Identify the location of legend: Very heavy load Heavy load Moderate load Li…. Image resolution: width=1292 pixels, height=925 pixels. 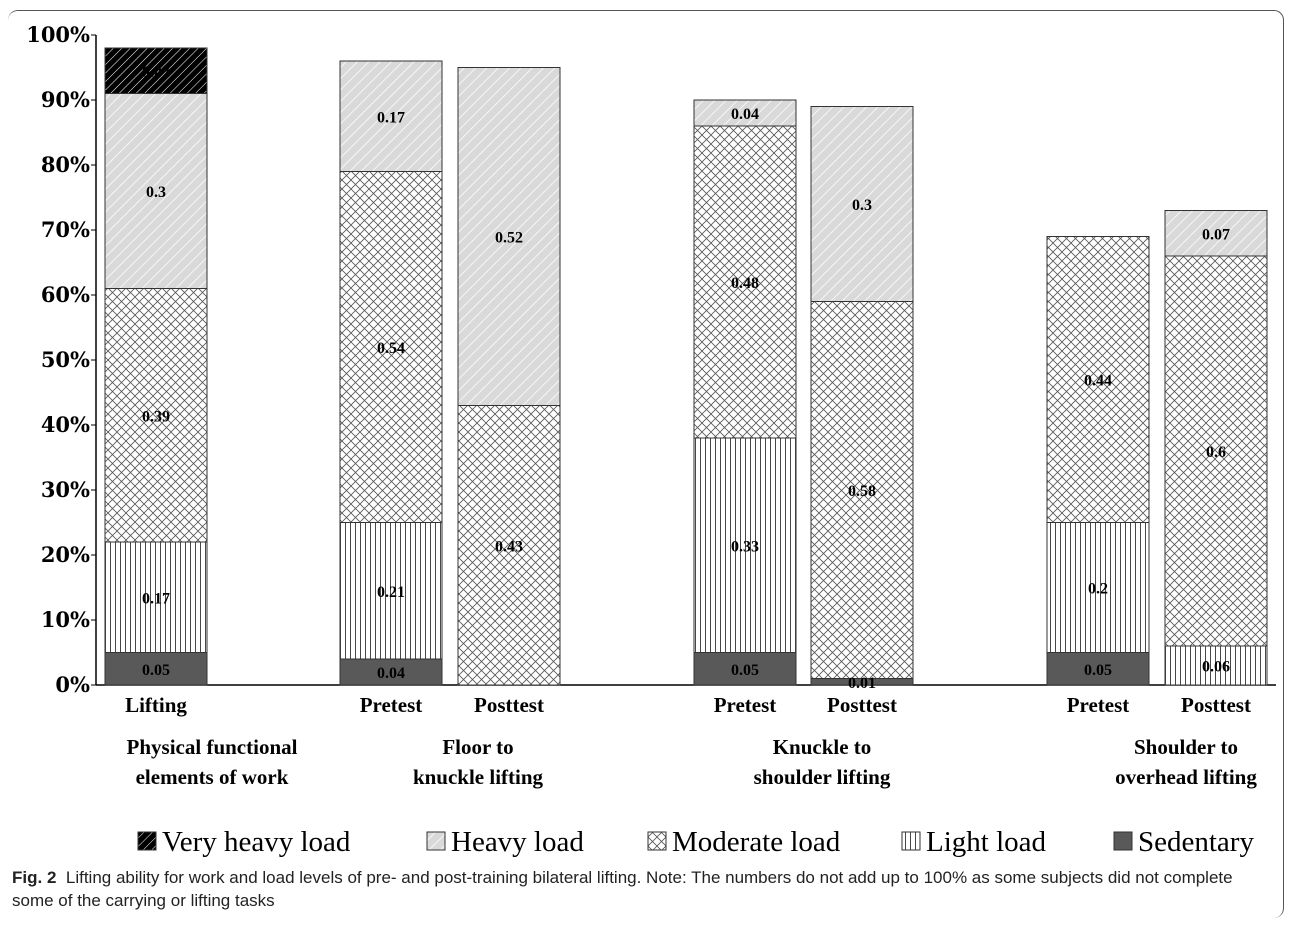
(695, 842).